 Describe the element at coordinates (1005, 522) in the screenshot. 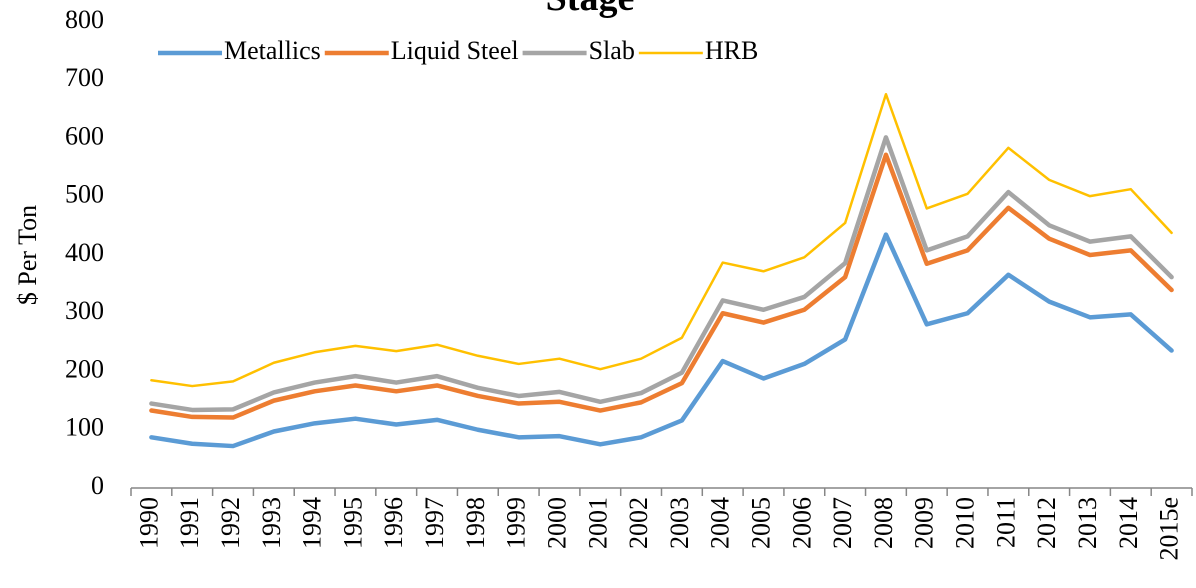

I see `x-tick-label: 2011` at that location.